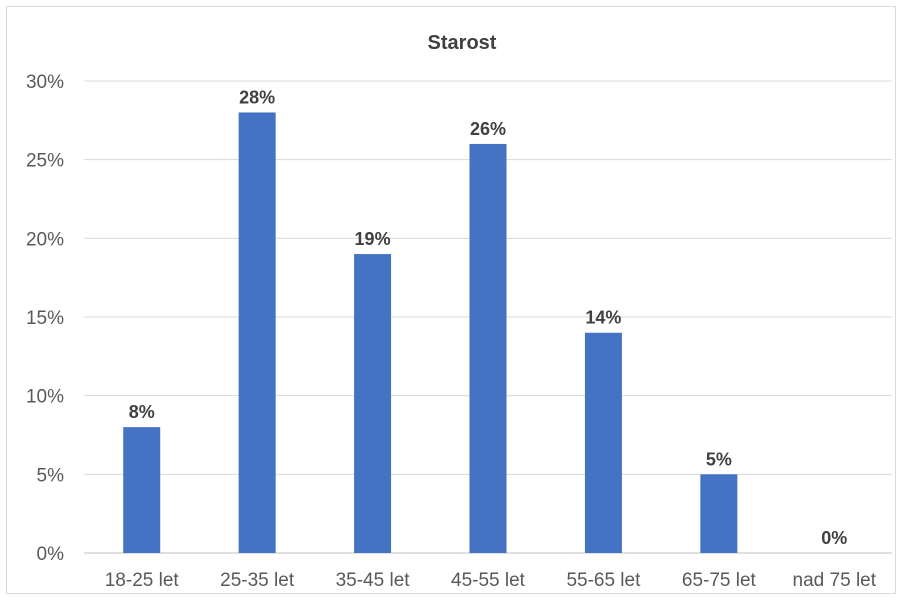 This screenshot has width=902, height=597. I want to click on x-tick-label: 25-35 let, so click(257, 580).